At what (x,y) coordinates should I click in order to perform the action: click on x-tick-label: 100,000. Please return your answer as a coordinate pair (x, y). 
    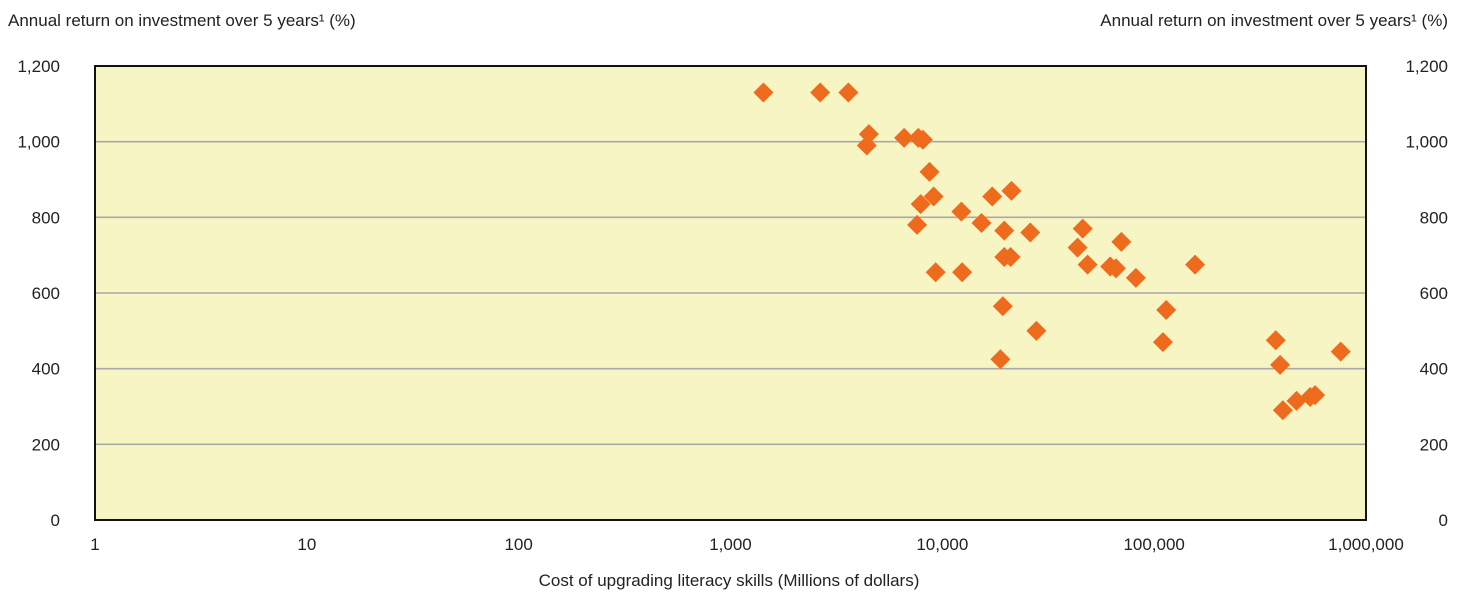
    Looking at the image, I should click on (1153, 544).